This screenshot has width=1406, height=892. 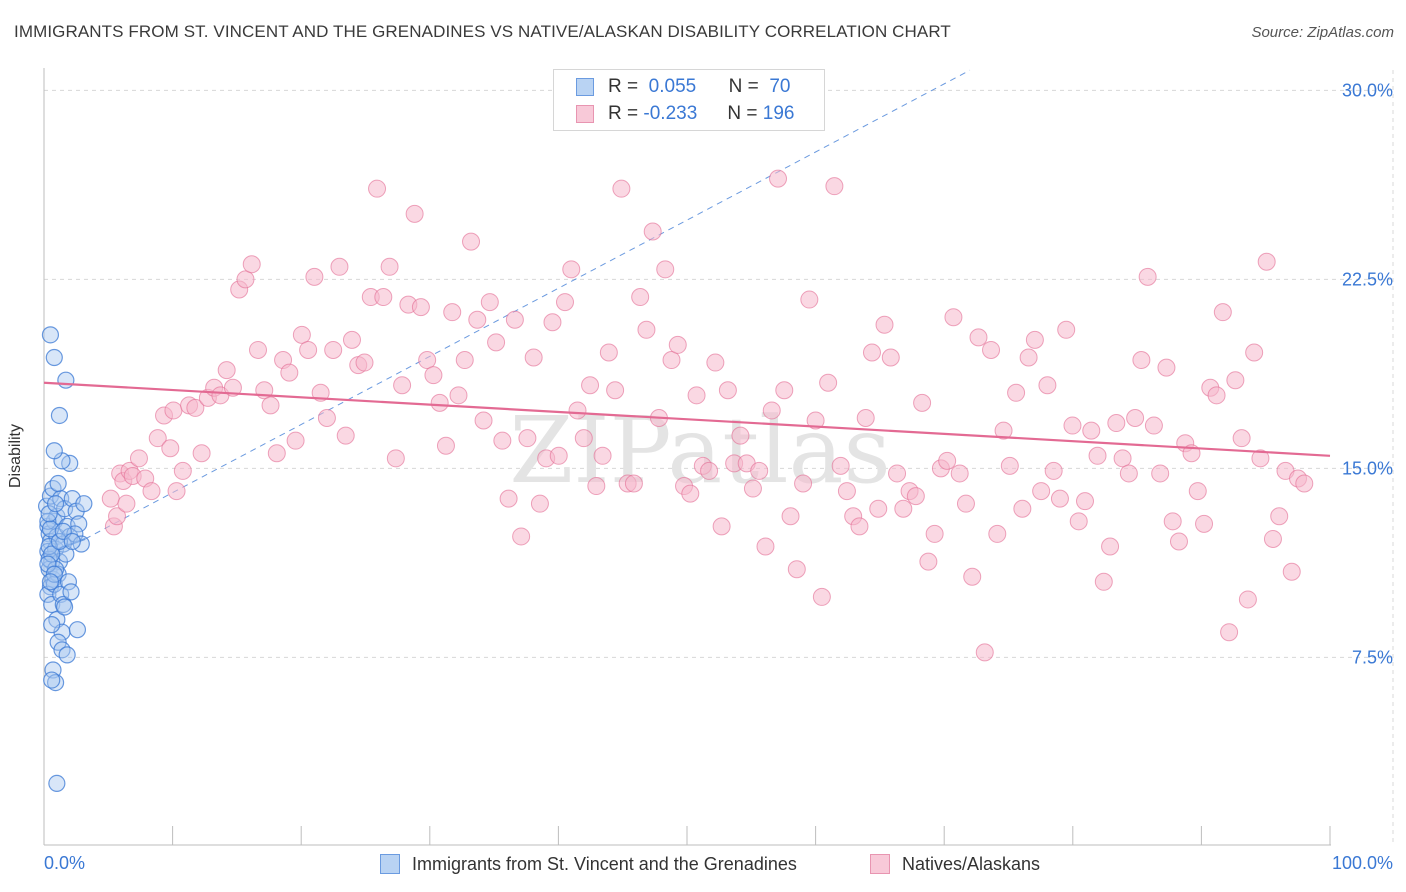 What do you see at coordinates (780, 86) in the screenshot?
I see `n-value-immigrants: 70` at bounding box center [780, 86].